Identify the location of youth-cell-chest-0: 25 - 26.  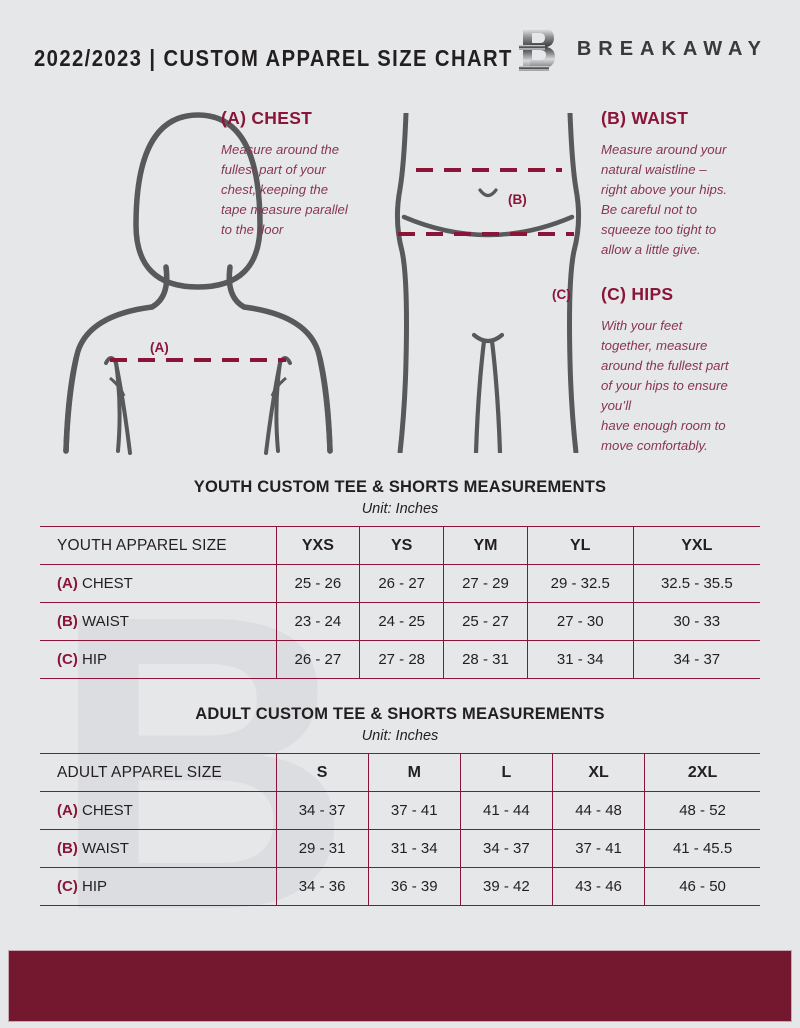
(317, 583).